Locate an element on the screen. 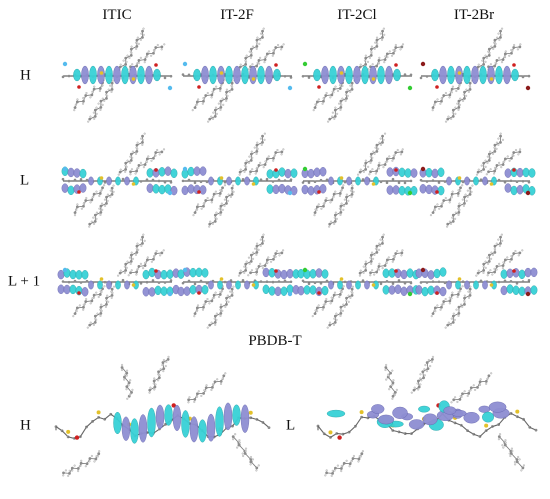 The image size is (550, 499). polymer-label-homo: H is located at coordinates (25, 425).